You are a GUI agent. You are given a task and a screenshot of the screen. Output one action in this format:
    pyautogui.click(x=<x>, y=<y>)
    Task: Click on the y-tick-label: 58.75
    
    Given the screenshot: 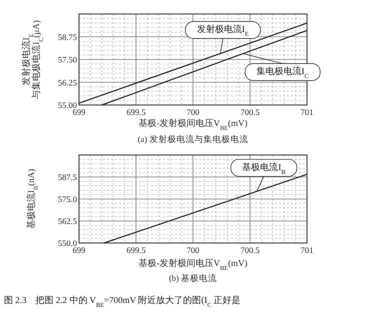 What is the action you would take?
    pyautogui.click(x=67, y=37)
    